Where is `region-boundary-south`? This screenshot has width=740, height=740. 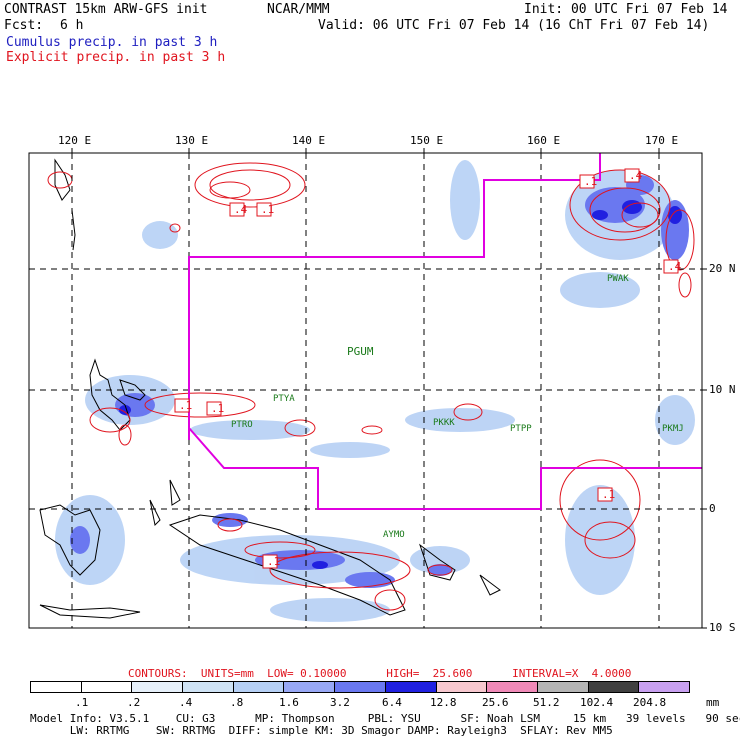 region-boundary-south is located at coordinates (445, 468).